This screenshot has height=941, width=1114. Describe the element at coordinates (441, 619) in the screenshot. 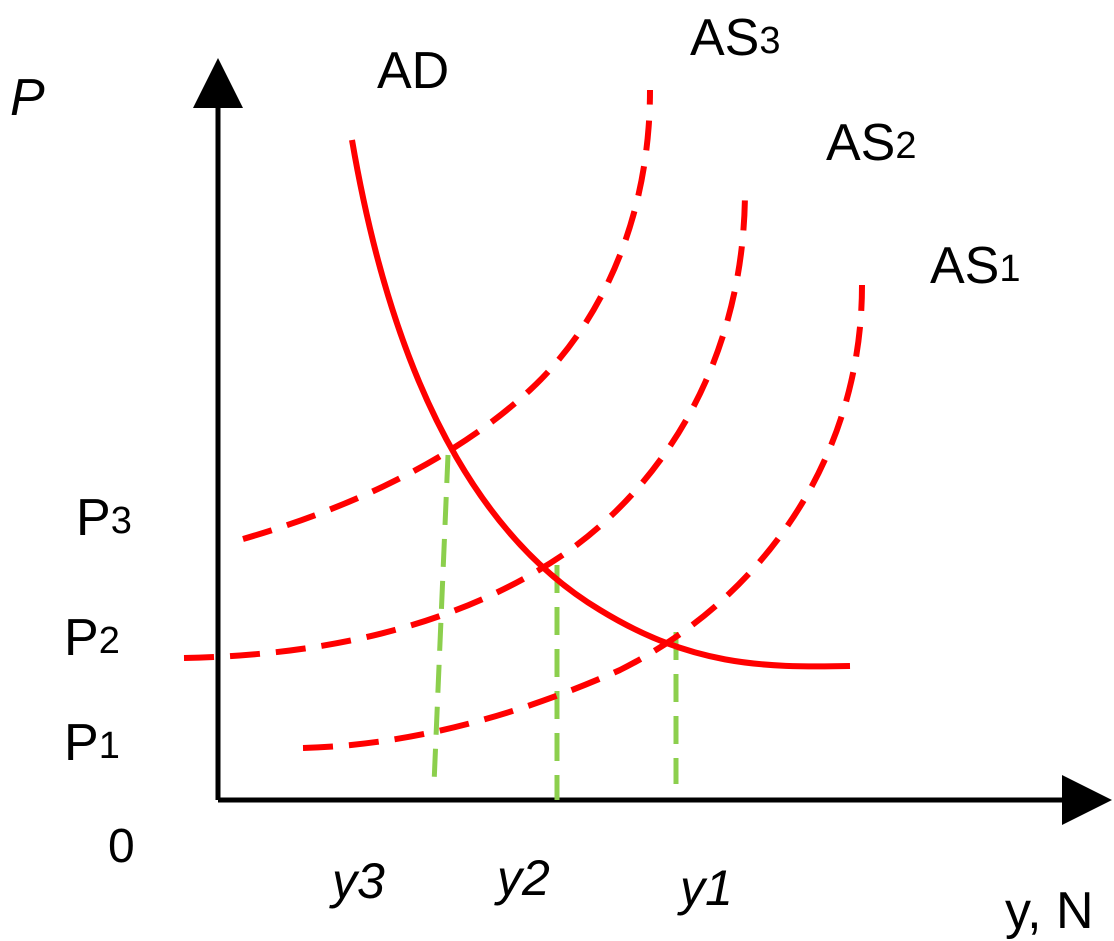

I see `guide-line-y3` at that location.